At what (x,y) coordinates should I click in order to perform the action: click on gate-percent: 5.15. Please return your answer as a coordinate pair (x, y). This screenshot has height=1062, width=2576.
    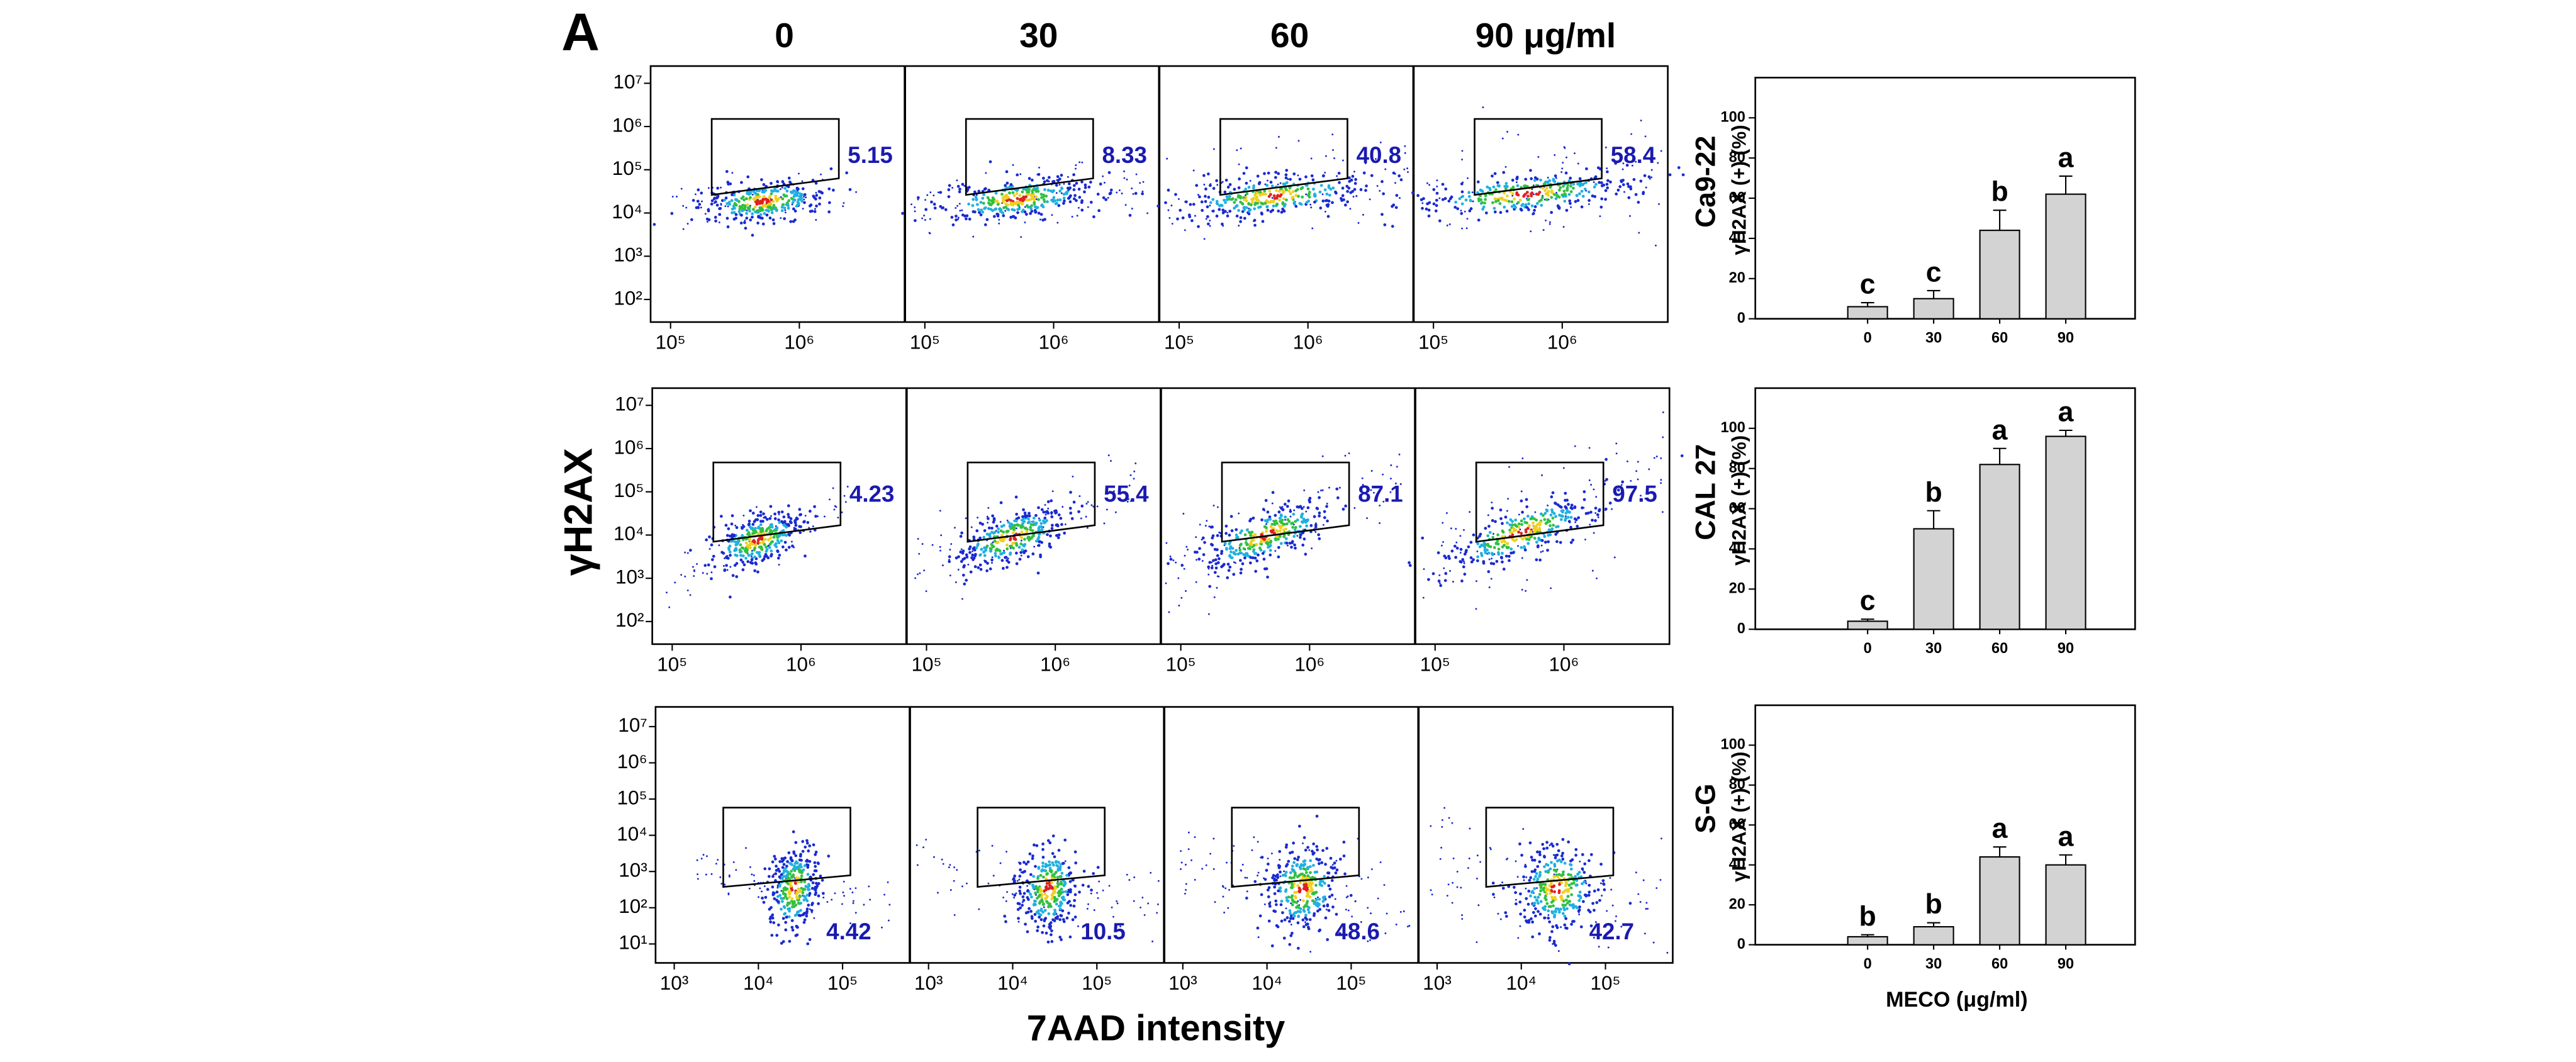
    Looking at the image, I should click on (870, 155).